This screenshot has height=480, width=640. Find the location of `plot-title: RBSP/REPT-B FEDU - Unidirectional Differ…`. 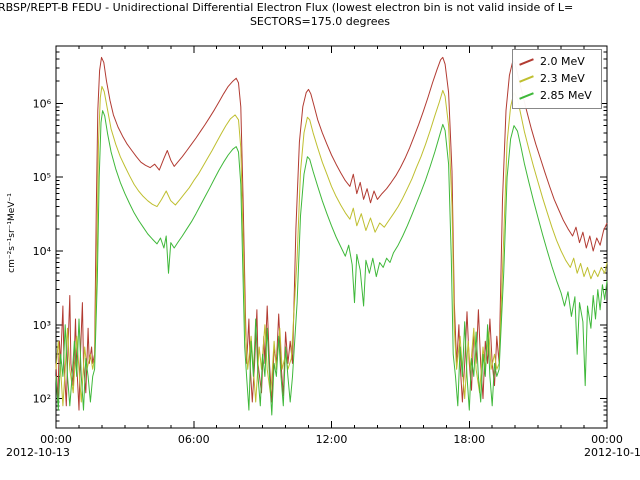

plot-title: RBSP/REPT-B FEDU - Unidirectional Differ… is located at coordinates (287, 7).